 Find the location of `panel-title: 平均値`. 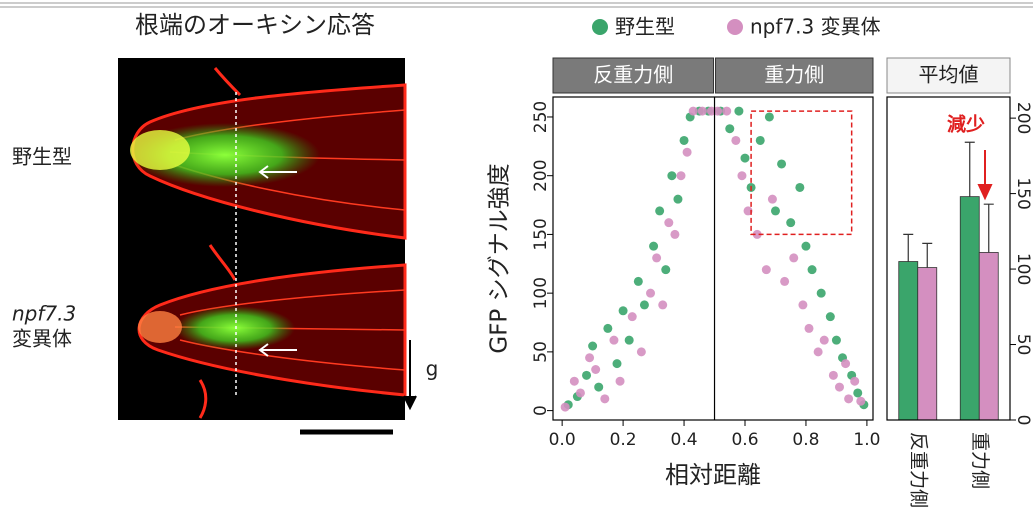

panel-title: 平均値 is located at coordinates (949, 75).